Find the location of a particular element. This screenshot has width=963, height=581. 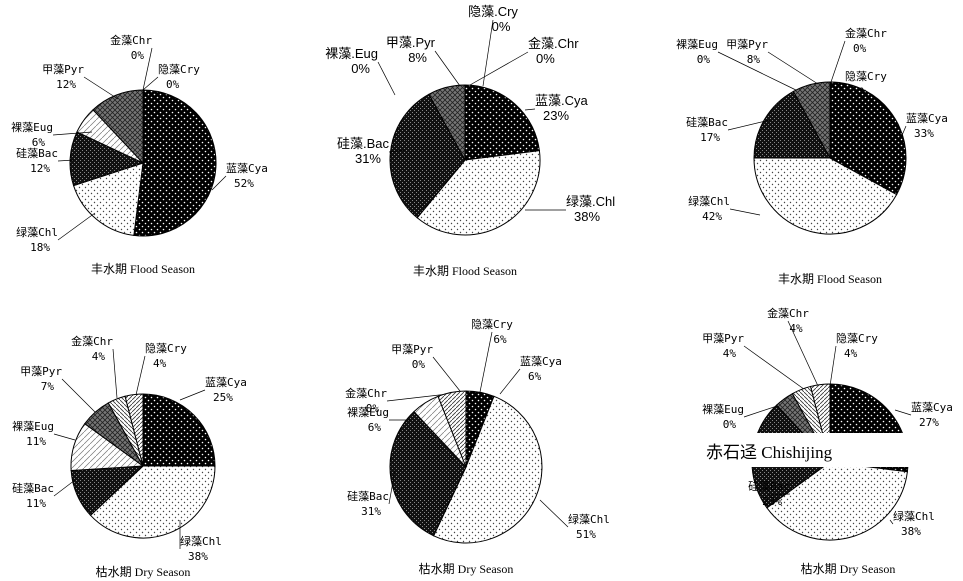

slice-label: 蓝藻.Cya is located at coordinates (562, 100).